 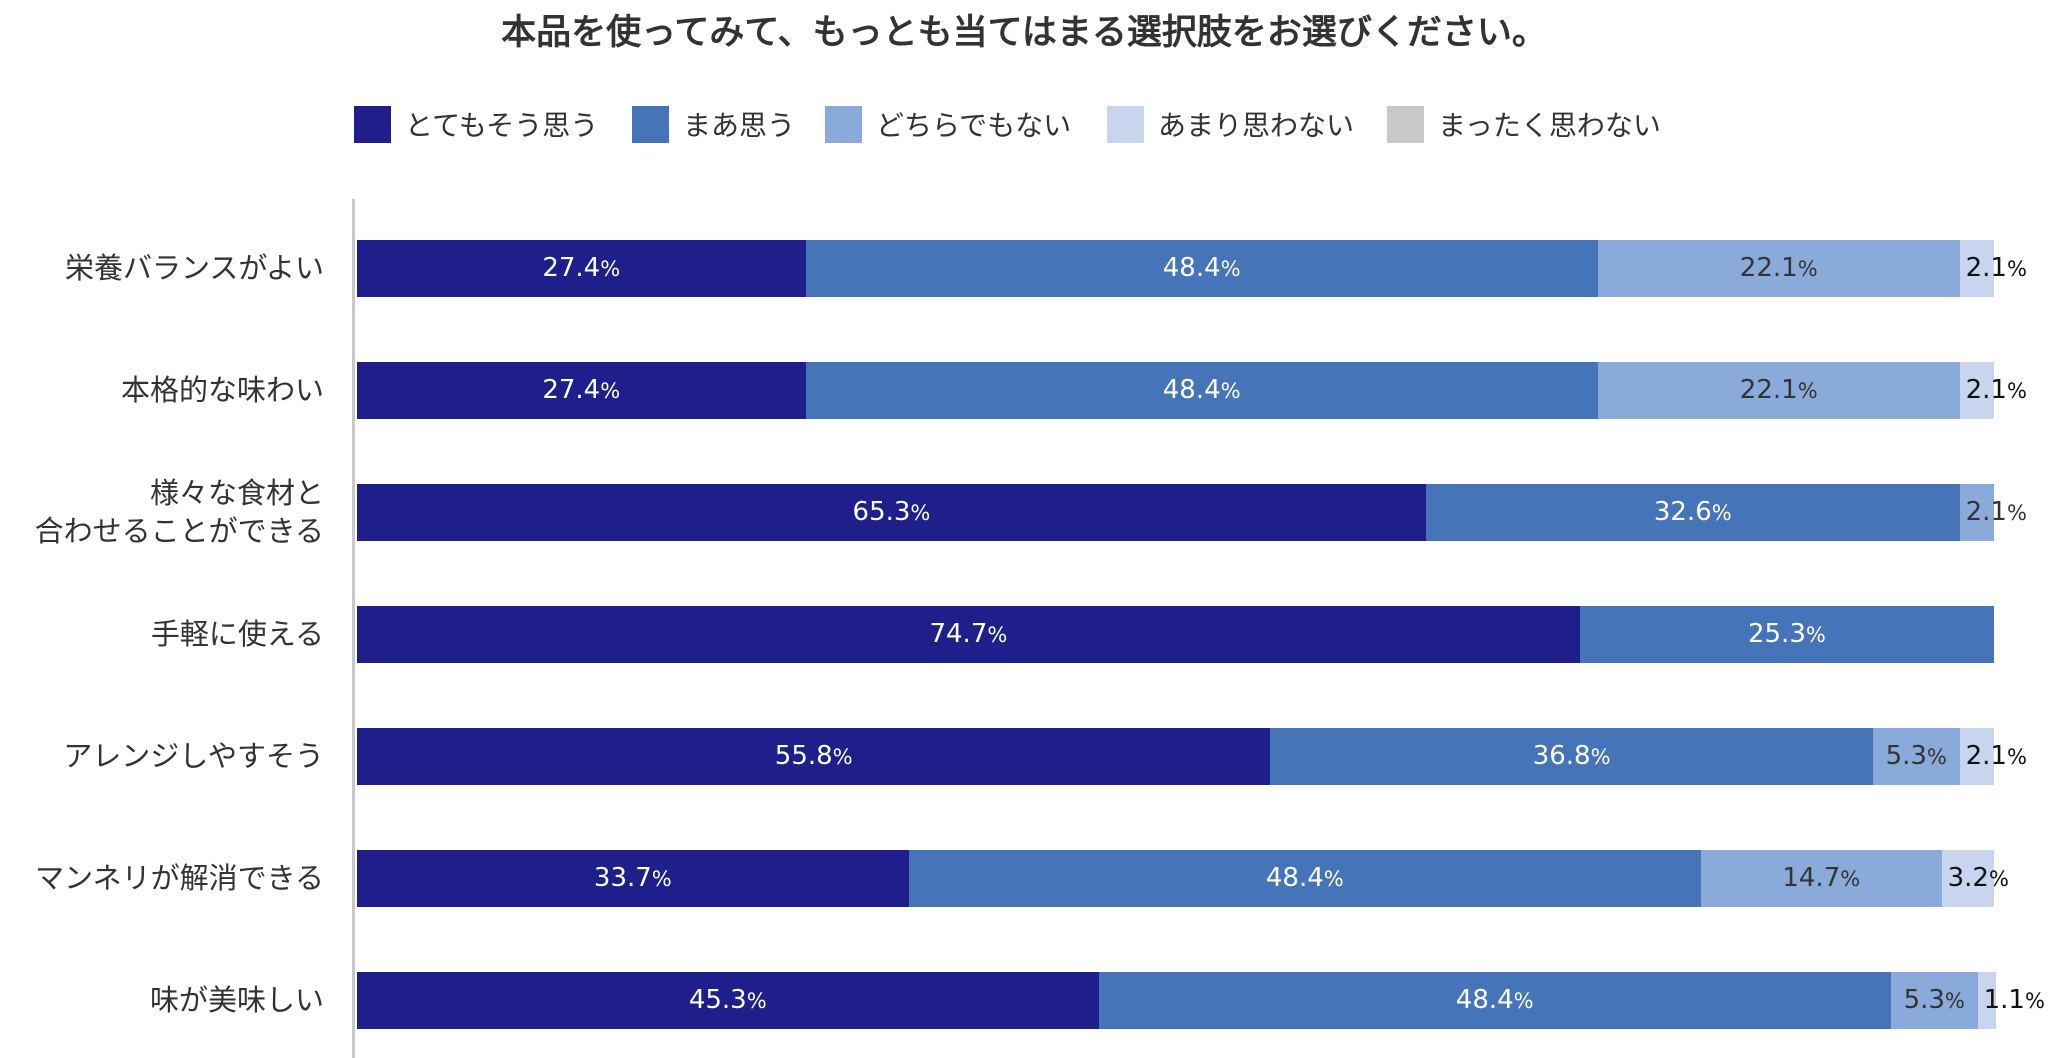 I want to click on legend-item: どちらでもない, so click(x=948, y=124).